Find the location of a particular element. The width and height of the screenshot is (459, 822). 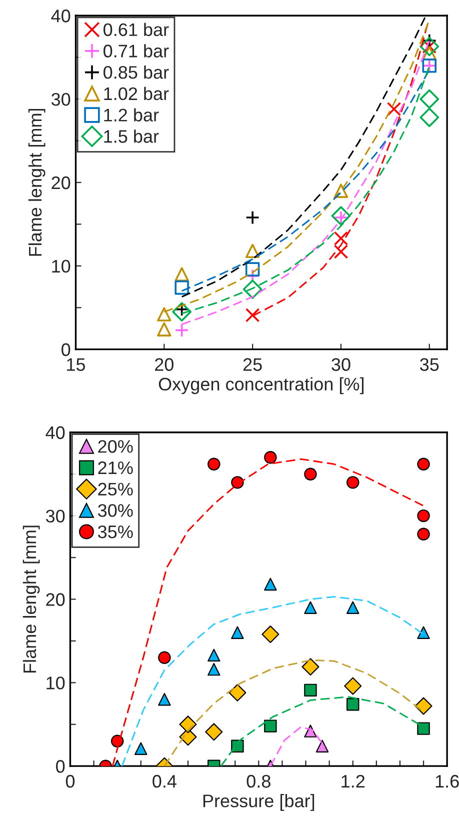

legend-label: 0.61 bar is located at coordinates (136, 29).